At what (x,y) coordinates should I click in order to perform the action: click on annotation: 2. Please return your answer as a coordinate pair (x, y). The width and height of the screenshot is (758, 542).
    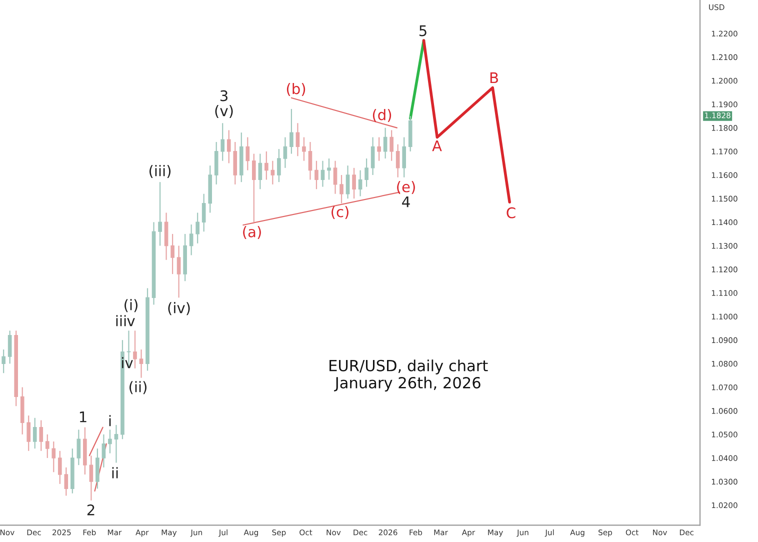
    Looking at the image, I should click on (90, 510).